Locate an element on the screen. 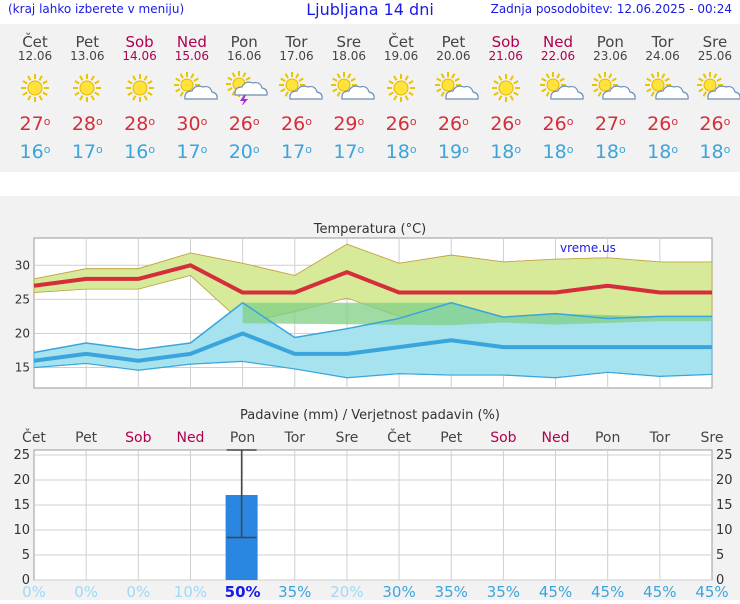 This screenshot has height=604, width=740. day-column: Ned 15.06 30o 17o is located at coordinates (192, 98).